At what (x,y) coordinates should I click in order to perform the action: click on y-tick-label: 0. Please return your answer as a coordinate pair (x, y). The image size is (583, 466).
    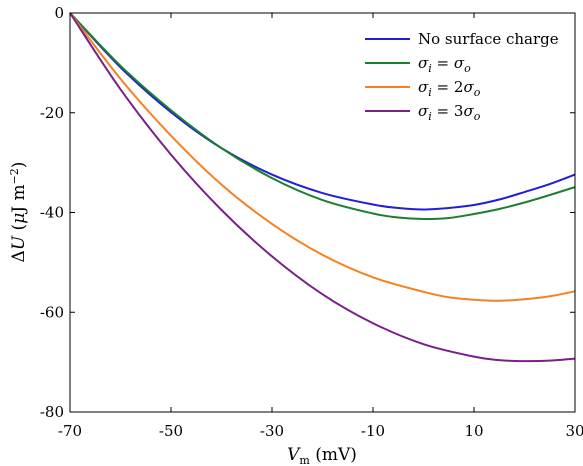
    Looking at the image, I should click on (59, 13).